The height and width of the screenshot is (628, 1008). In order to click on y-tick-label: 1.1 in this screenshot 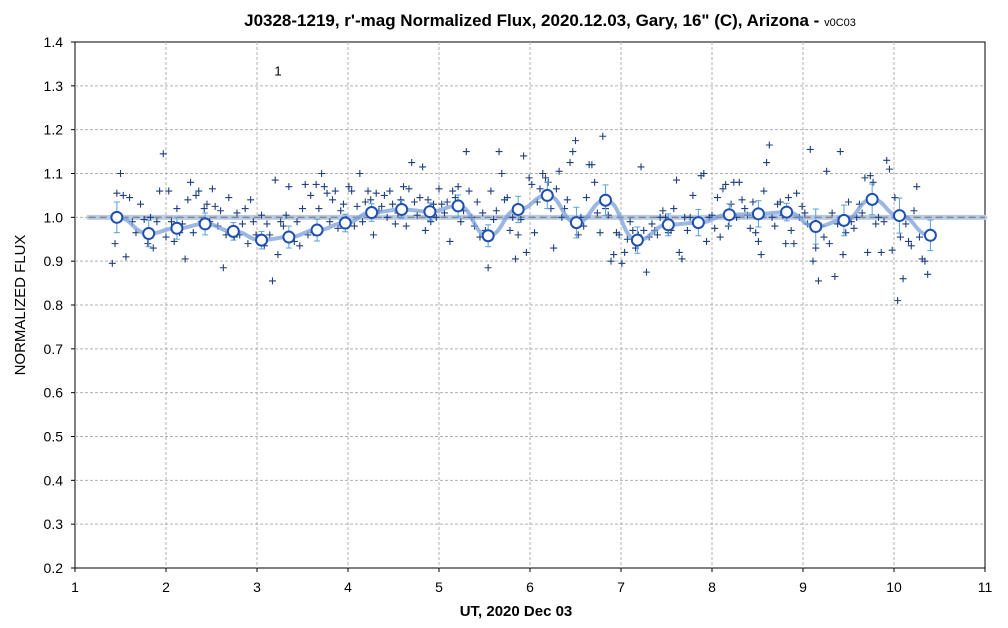, I will do `click(54, 174)`.